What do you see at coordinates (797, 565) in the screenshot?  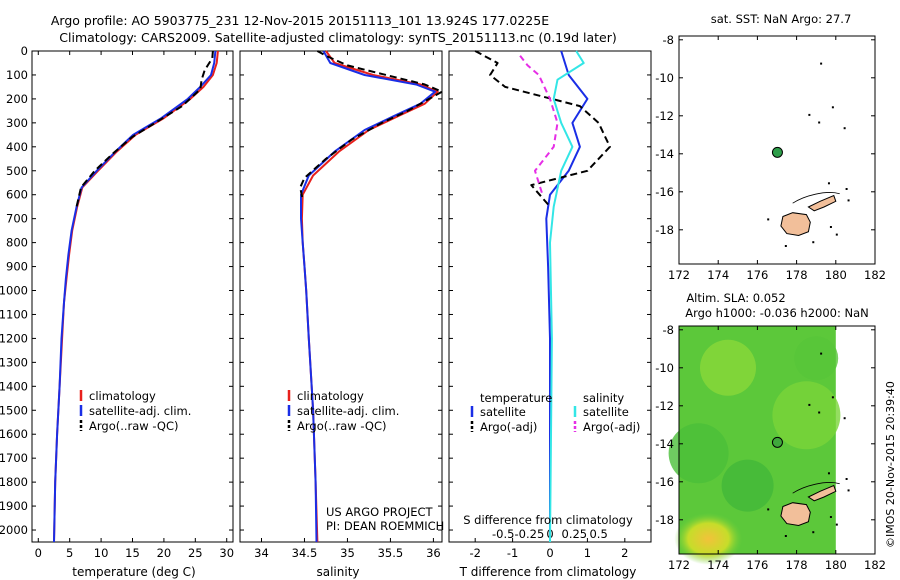 I see `sla_map-xtick-label: 178` at bounding box center [797, 565].